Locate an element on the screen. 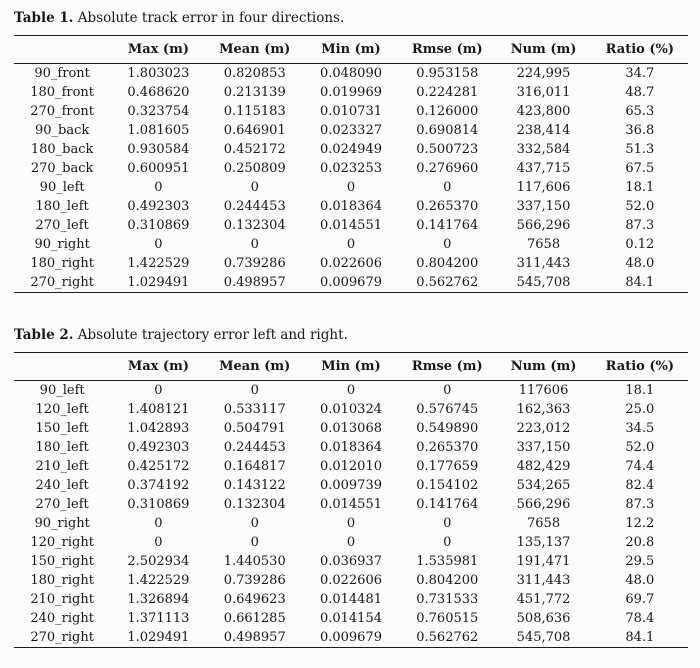 The width and height of the screenshot is (700, 668). row-label: 270_back is located at coordinates (62, 168).